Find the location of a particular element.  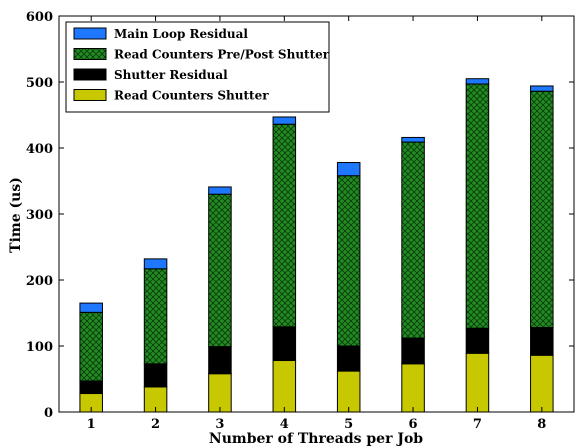

bar-segment-s3-c5 is located at coordinates (413, 139).